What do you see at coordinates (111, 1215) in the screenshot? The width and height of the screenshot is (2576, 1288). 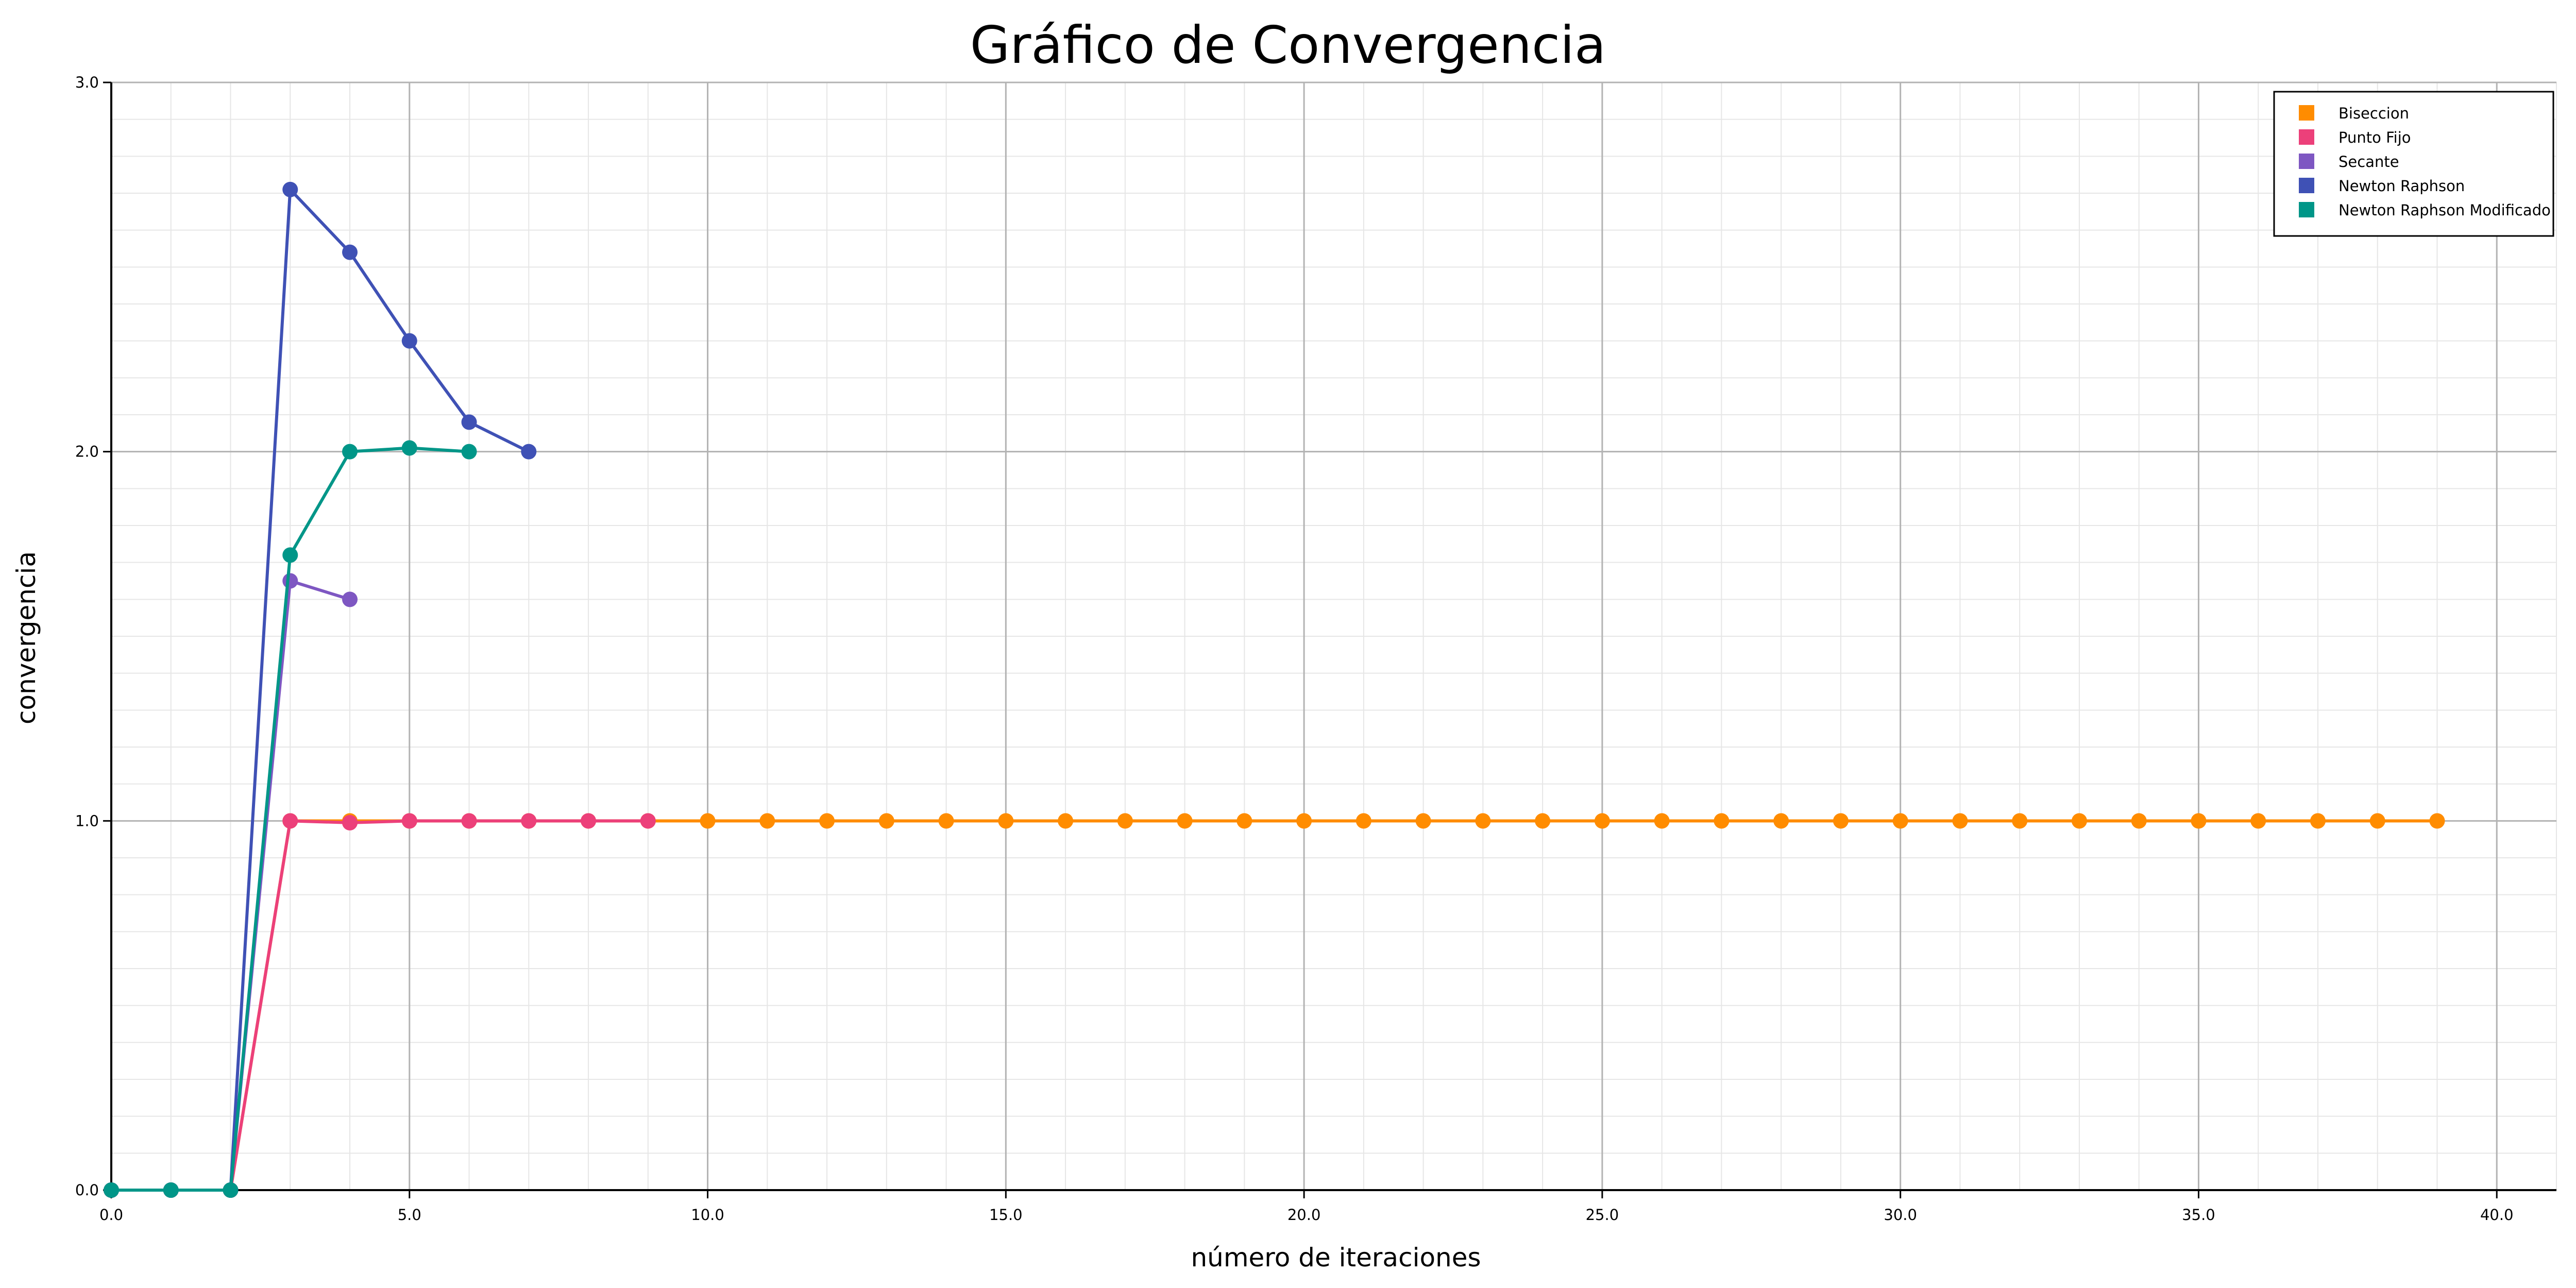 I see `x-tick-label: 0.0` at bounding box center [111, 1215].